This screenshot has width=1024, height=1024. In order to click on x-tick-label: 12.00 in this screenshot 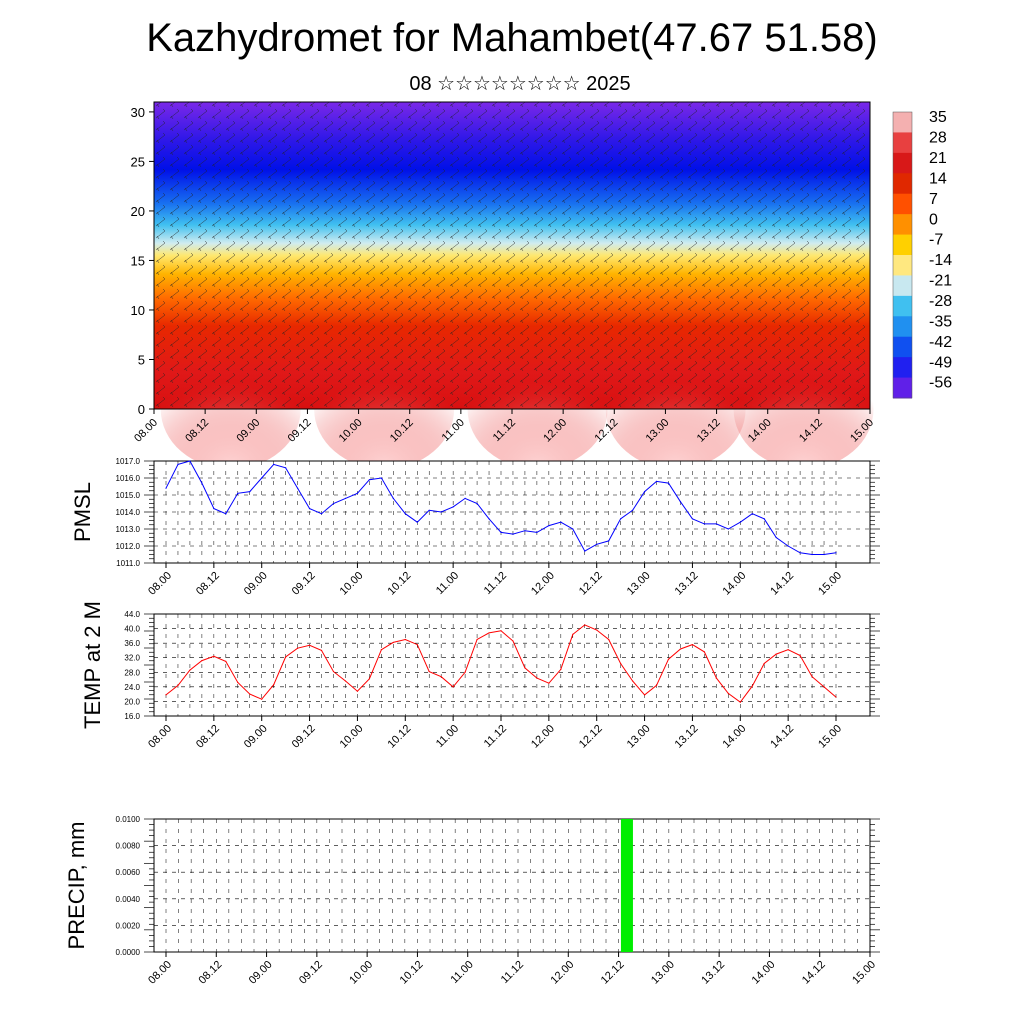, I will do `click(562, 973)`.